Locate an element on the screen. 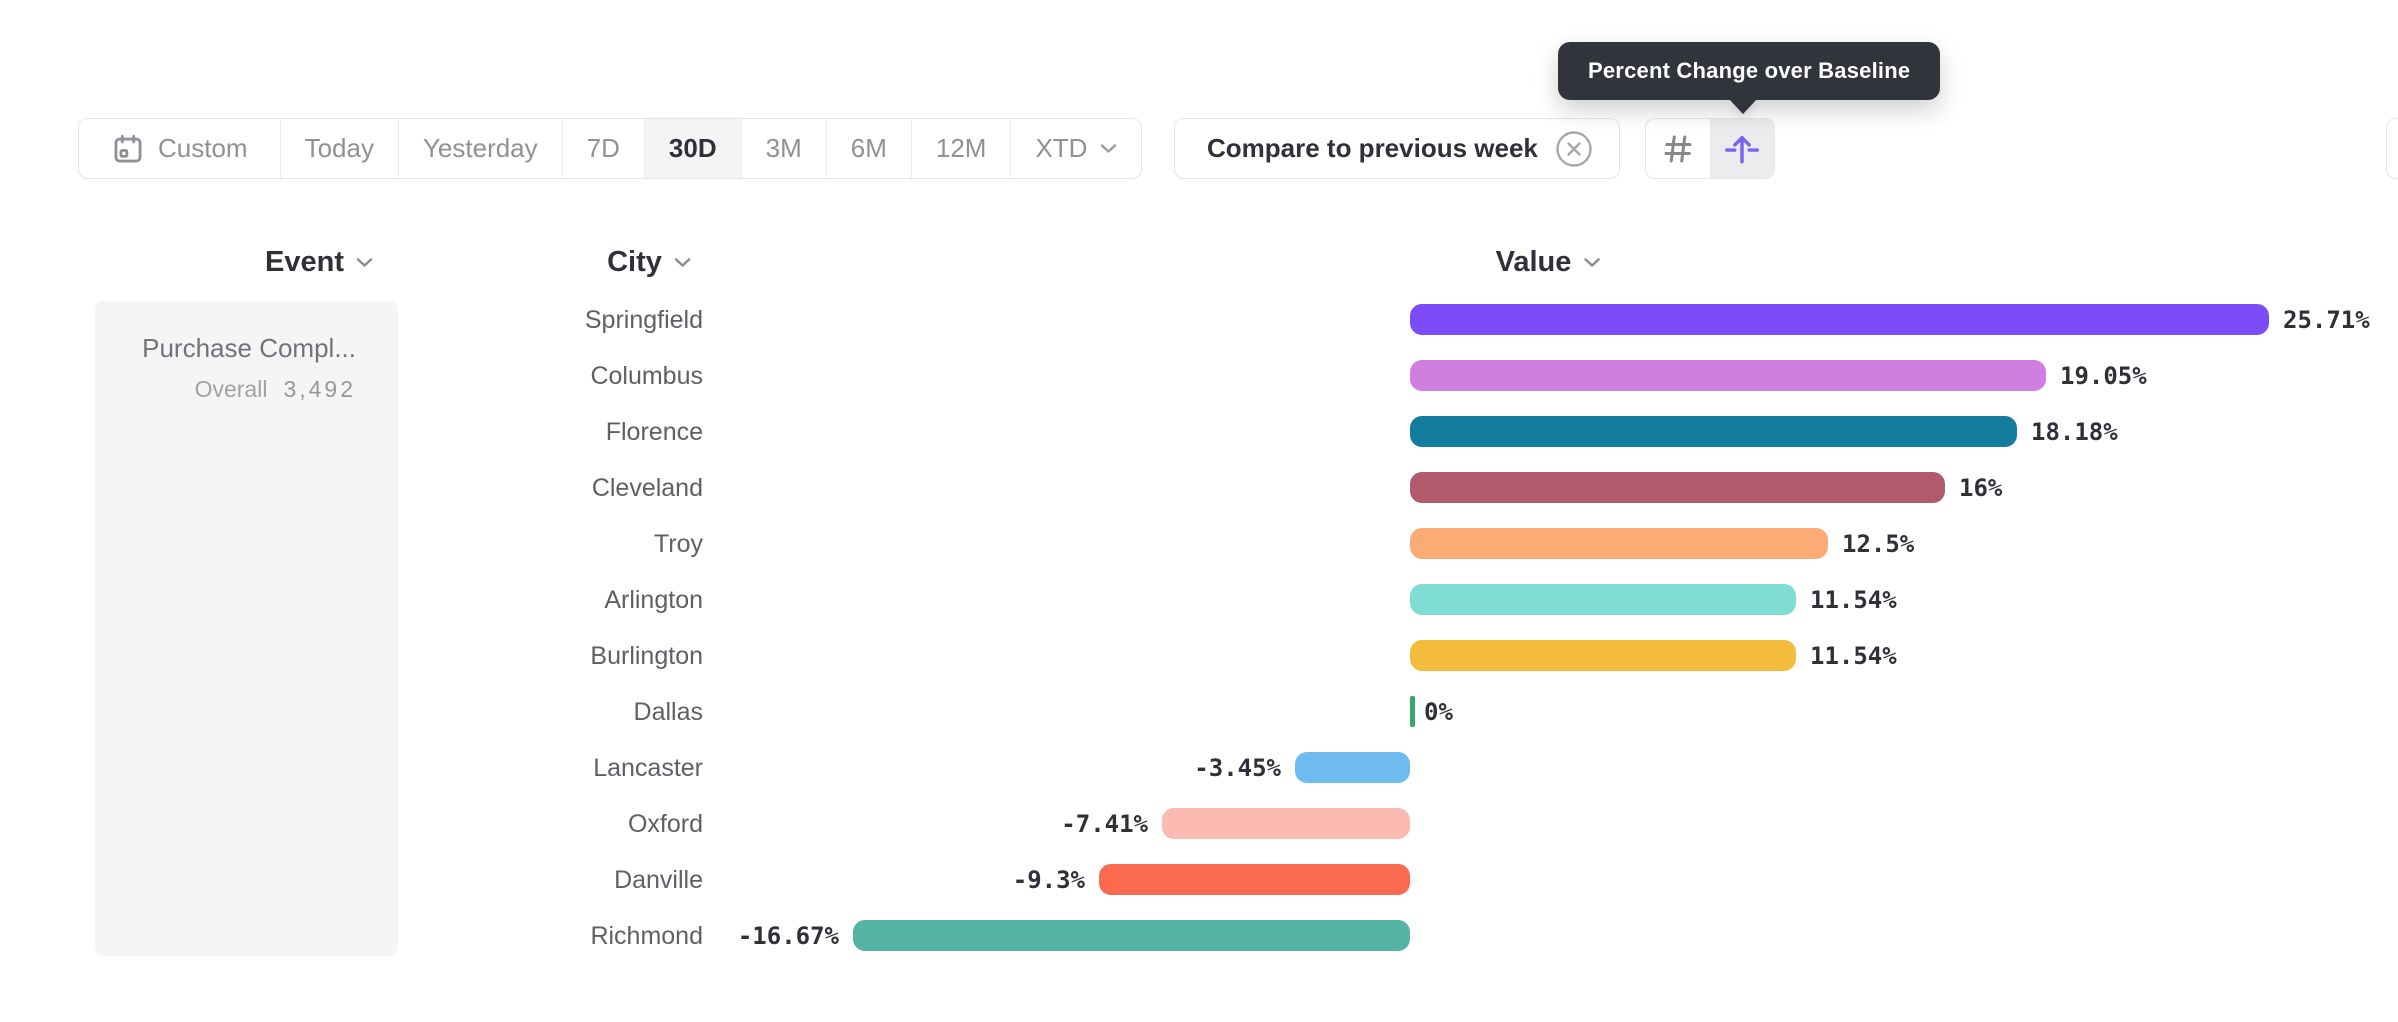  date-range-label: 12M is located at coordinates (961, 148).